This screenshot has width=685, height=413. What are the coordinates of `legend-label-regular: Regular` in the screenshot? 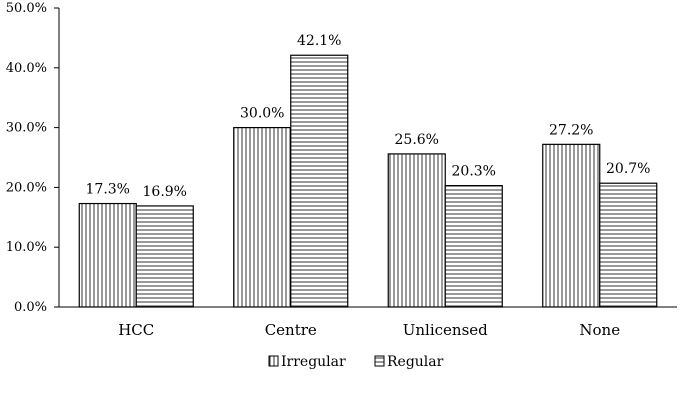 It's located at (415, 362).